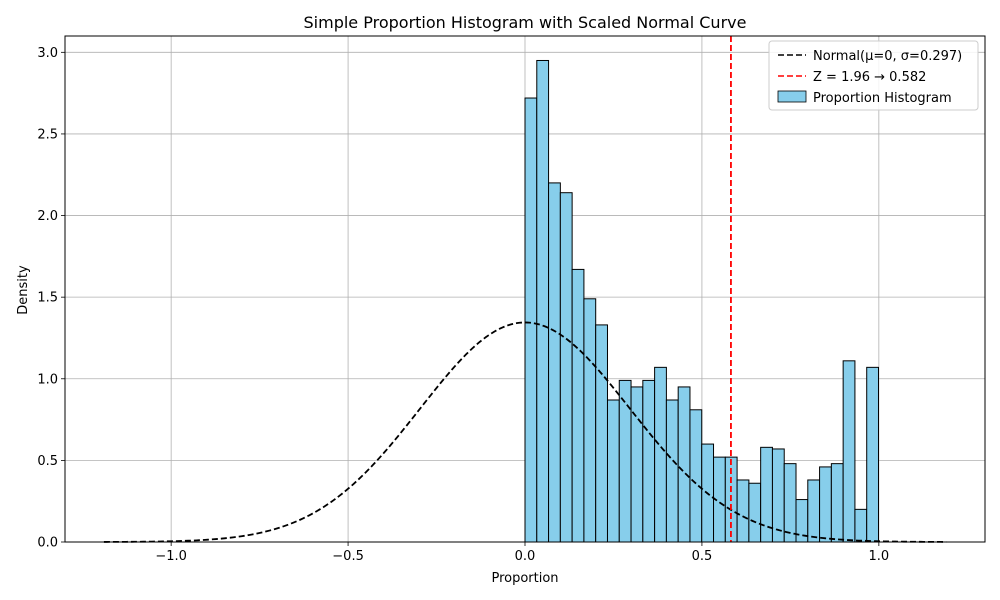  What do you see at coordinates (47, 379) in the screenshot?
I see `y-tick-label: 1.0` at bounding box center [47, 379].